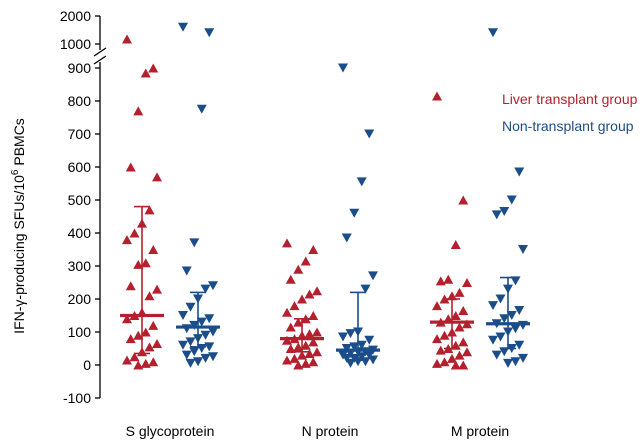  What do you see at coordinates (80, 101) in the screenshot?
I see `y-tick-label: 800` at bounding box center [80, 101].